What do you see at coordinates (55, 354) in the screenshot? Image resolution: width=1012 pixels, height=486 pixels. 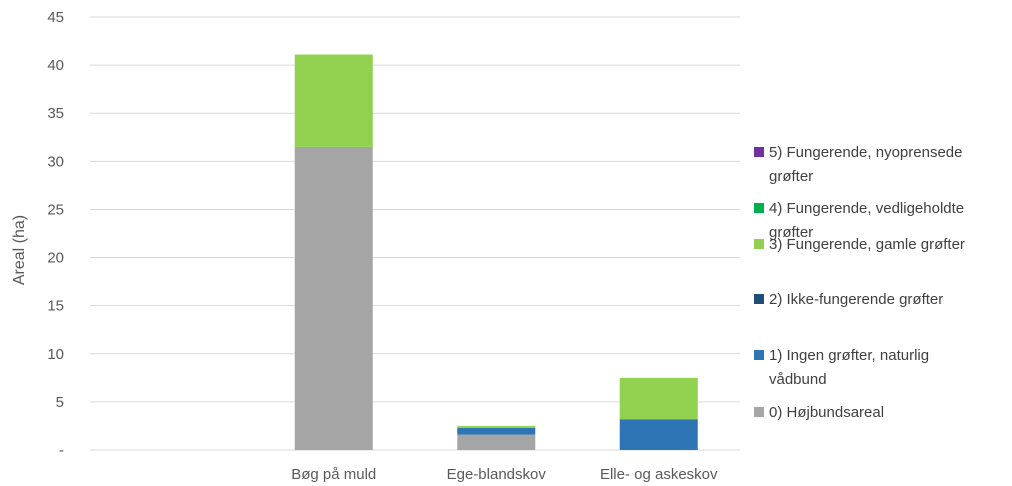 I see `y-tick-label: 10` at bounding box center [55, 354].